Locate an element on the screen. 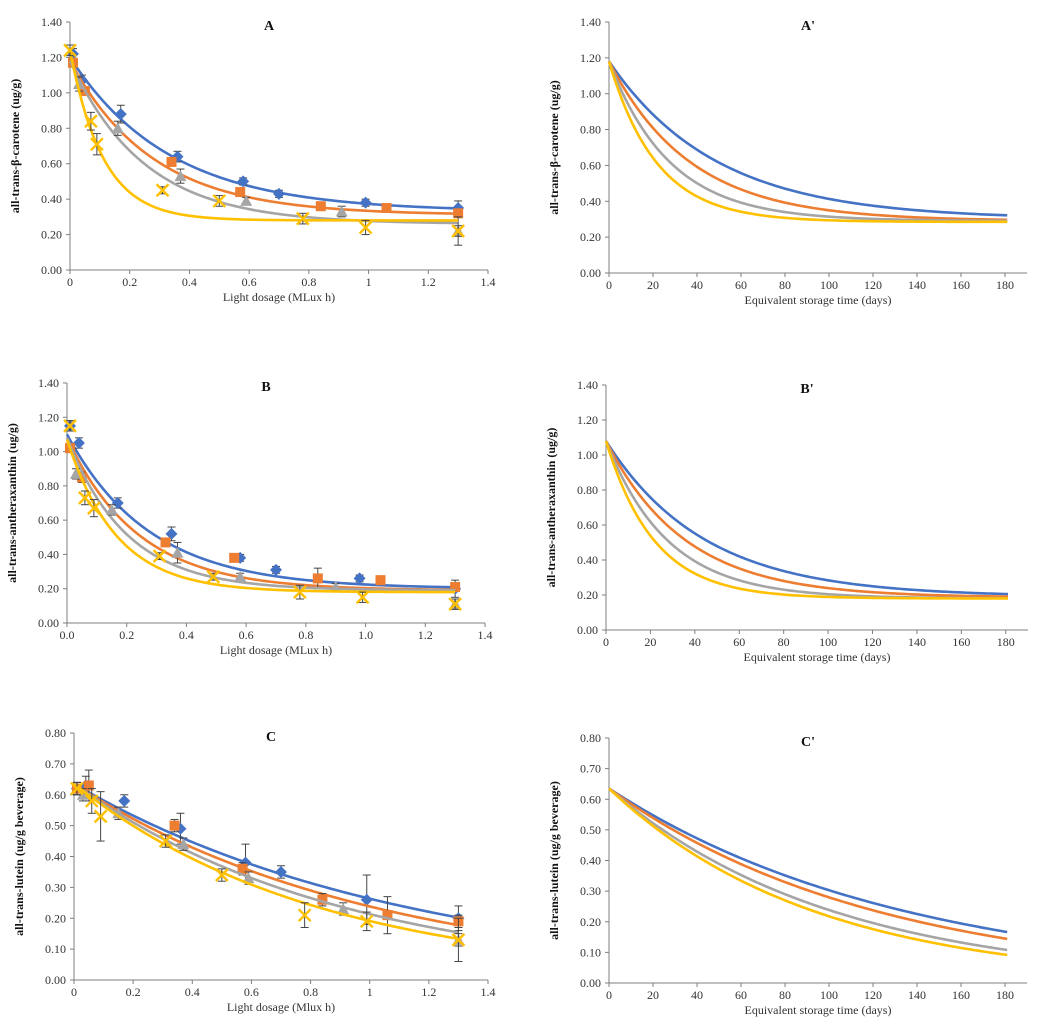 Image resolution: width=1040 pixels, height=1029 pixels. y-axis-title: all-trans-β-carotene (ug/g) is located at coordinates (554, 147).